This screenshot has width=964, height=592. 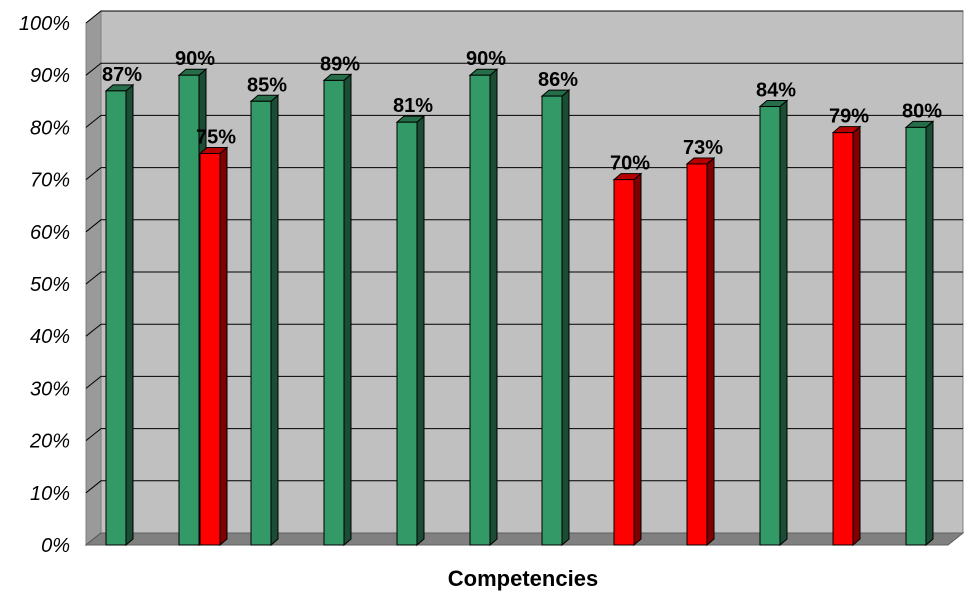 What do you see at coordinates (922, 111) in the screenshot?
I see `data-label: 80%` at bounding box center [922, 111].